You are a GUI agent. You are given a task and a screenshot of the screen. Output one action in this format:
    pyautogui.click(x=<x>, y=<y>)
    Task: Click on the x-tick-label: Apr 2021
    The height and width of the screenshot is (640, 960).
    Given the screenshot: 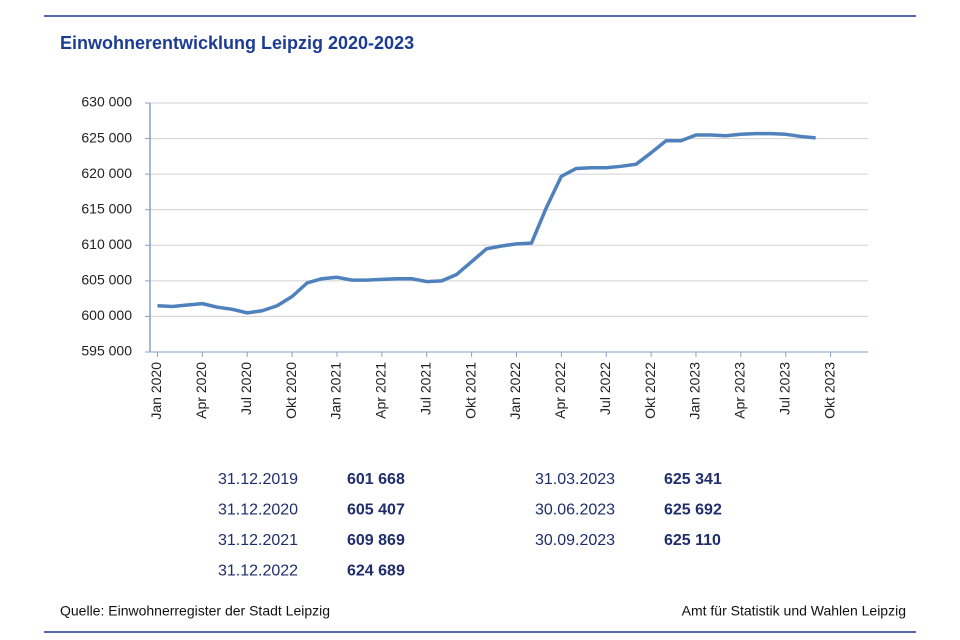 What is the action you would take?
    pyautogui.click(x=381, y=390)
    